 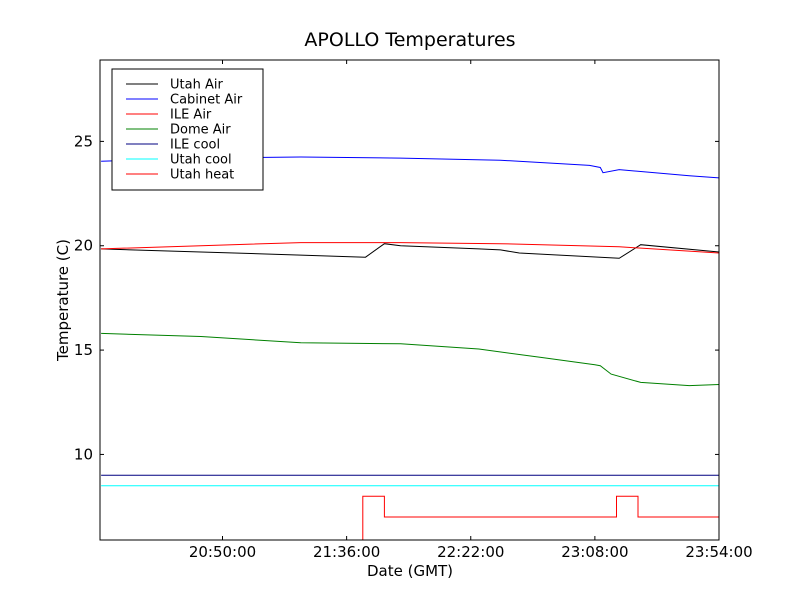 I want to click on x-tick-label: 23:08:00, so click(x=594, y=552).